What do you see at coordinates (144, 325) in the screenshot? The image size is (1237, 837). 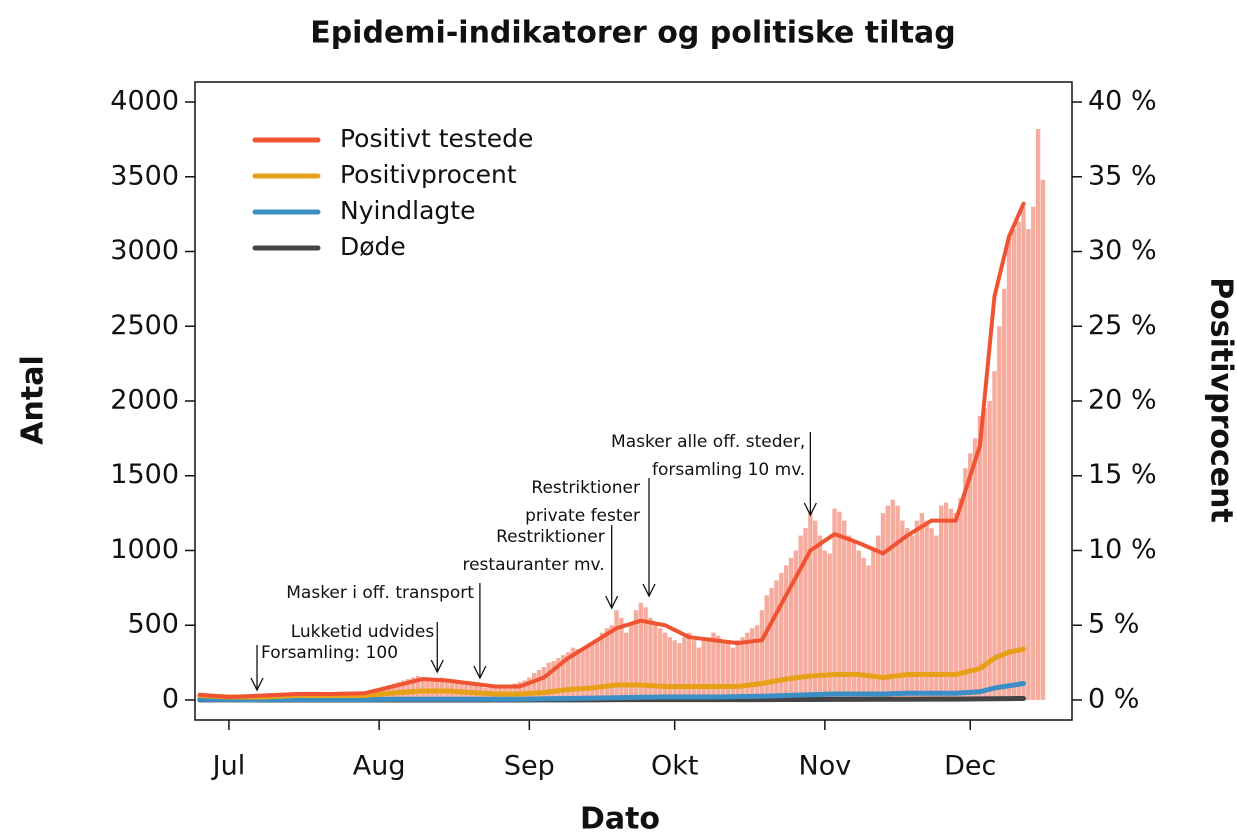 I see `y-tick-label: 2500` at bounding box center [144, 325].